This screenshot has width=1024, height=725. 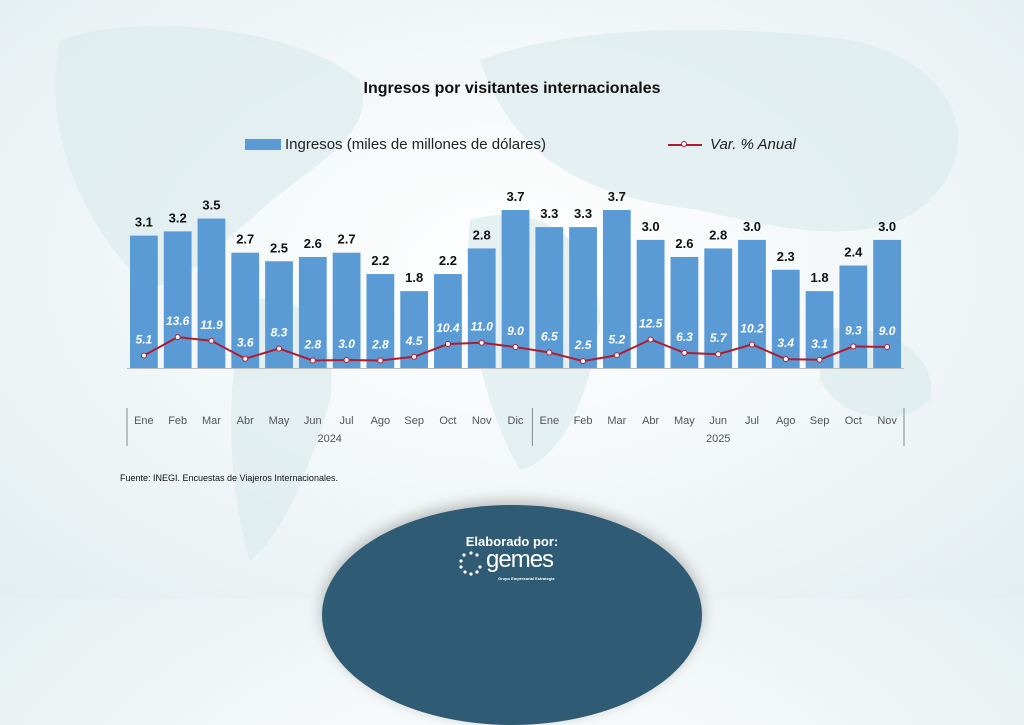 I want to click on bar-value-label: 2.5, so click(x=279, y=247).